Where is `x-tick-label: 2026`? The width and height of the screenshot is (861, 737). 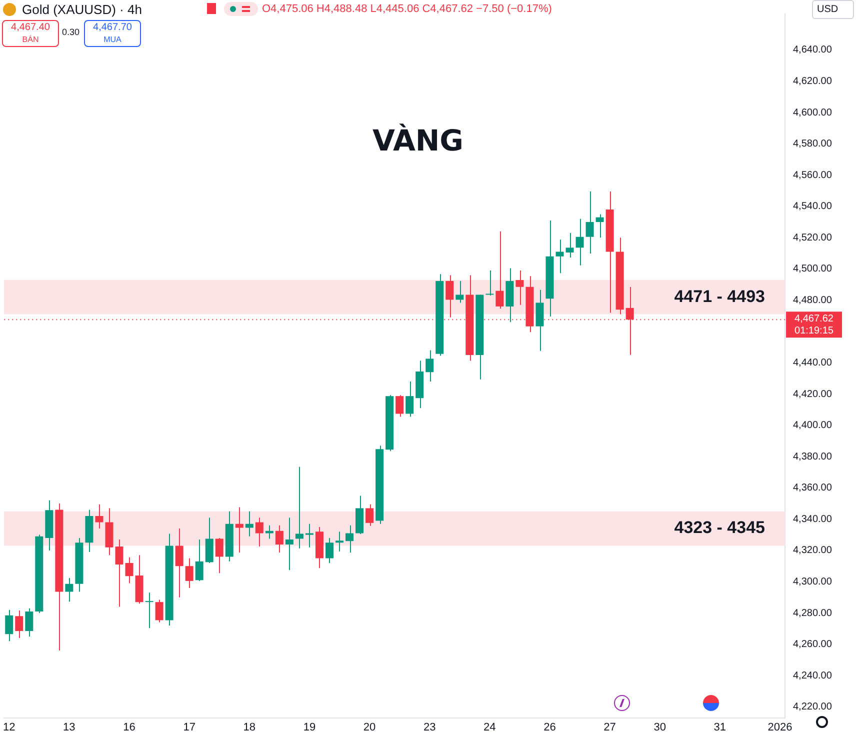 x-tick-label: 2026 is located at coordinates (780, 727).